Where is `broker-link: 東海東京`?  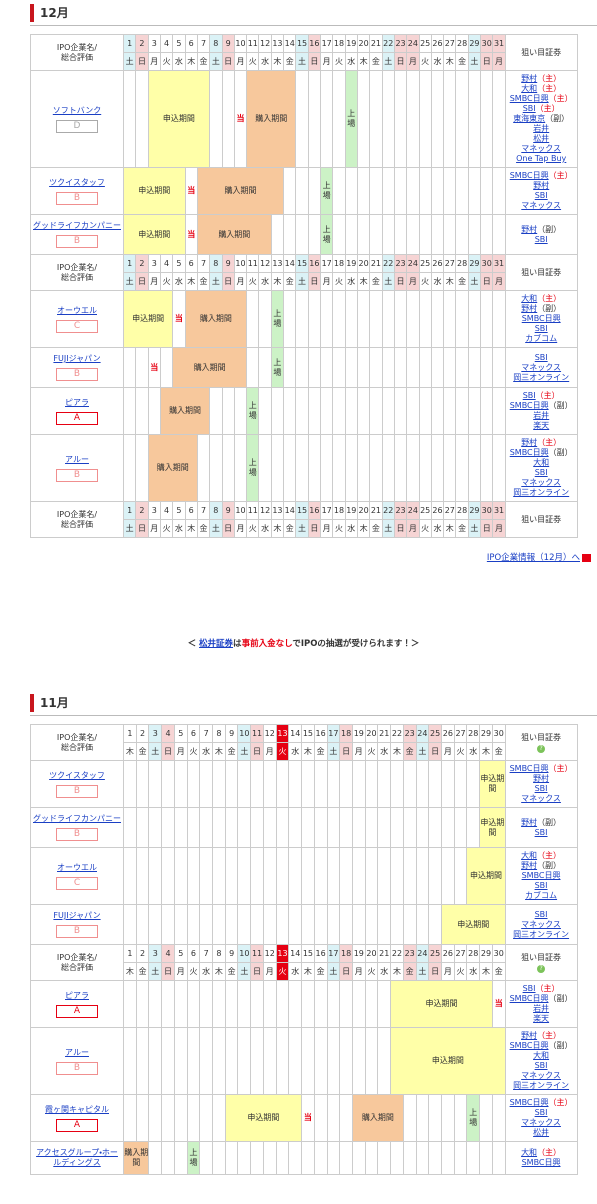
broker-link: 東海東京 is located at coordinates (529, 118).